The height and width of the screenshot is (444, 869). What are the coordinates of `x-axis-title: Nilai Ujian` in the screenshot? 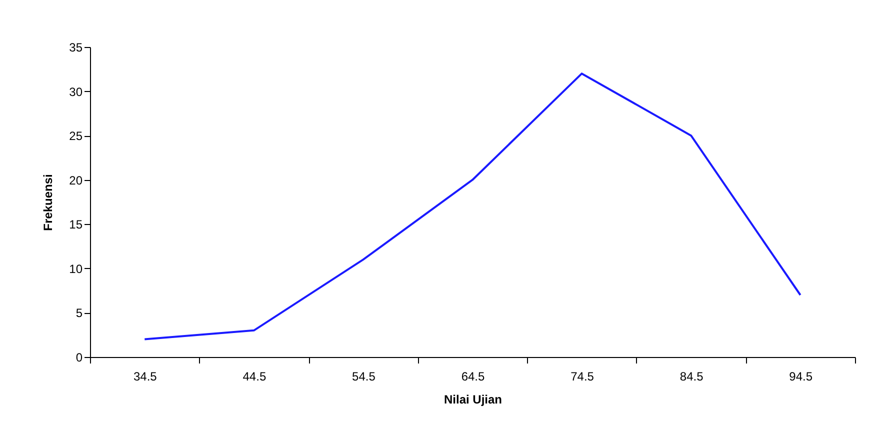 It's located at (473, 399).